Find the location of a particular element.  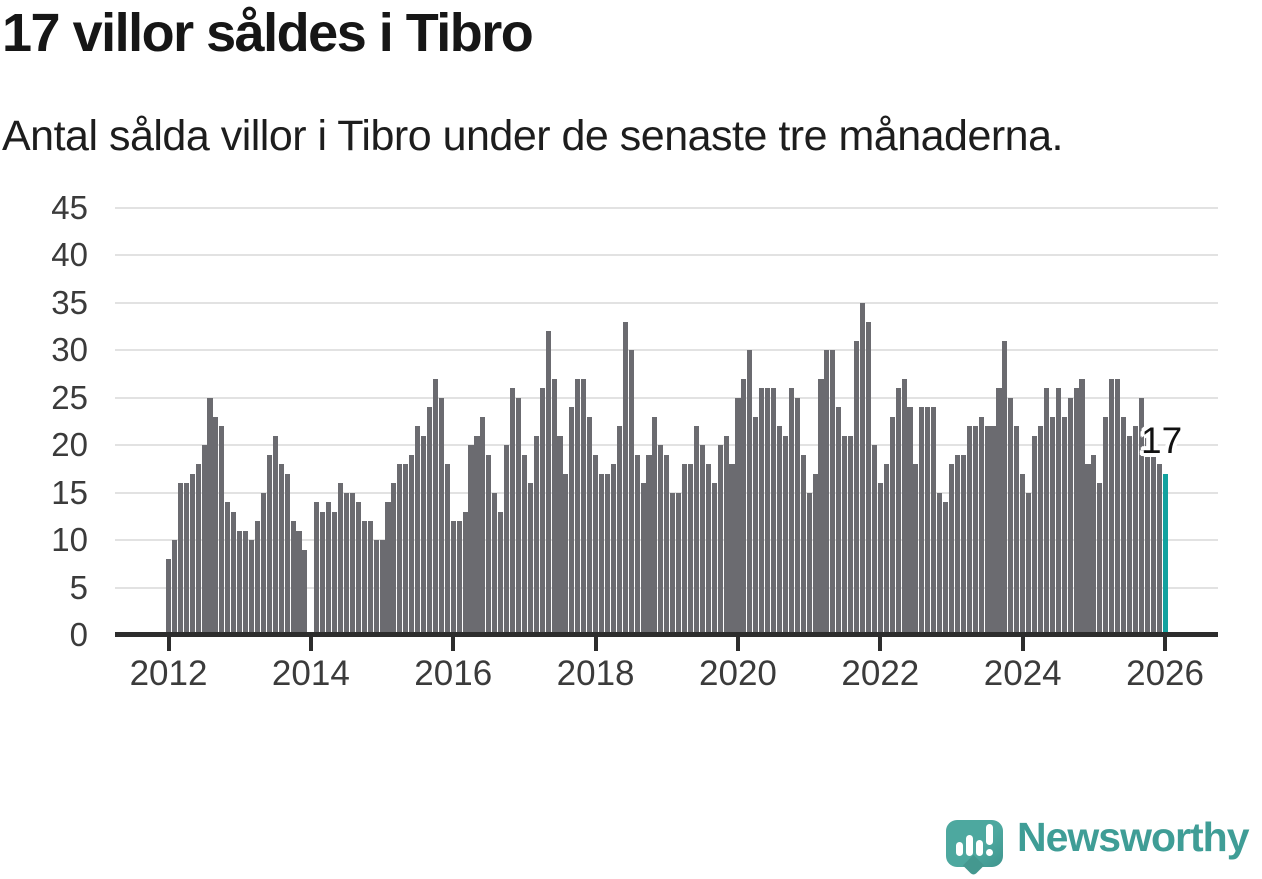

x-axis-label-2022: 2022 is located at coordinates (880, 673).